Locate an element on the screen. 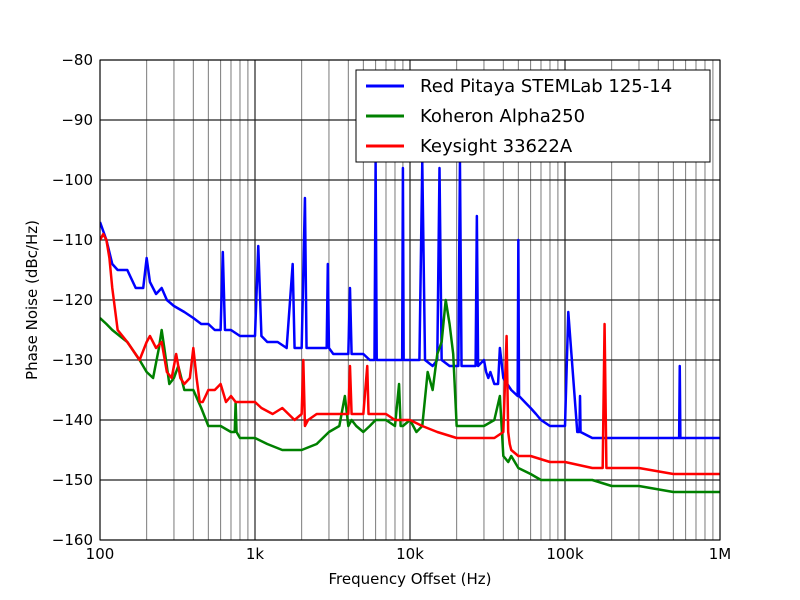 Image resolution: width=800 pixels, height=600 pixels. x-tick-label: 1k is located at coordinates (255, 554).